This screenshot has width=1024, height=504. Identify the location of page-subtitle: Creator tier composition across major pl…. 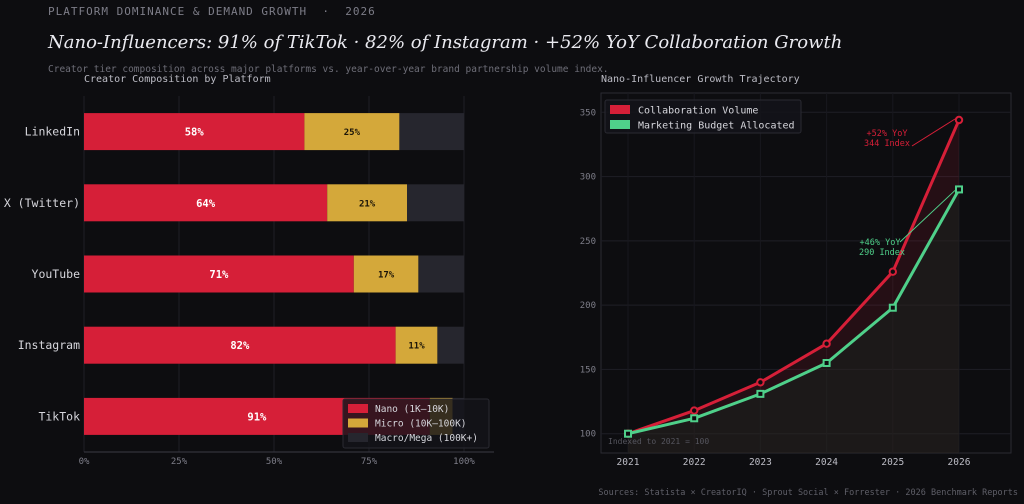
(328, 69).